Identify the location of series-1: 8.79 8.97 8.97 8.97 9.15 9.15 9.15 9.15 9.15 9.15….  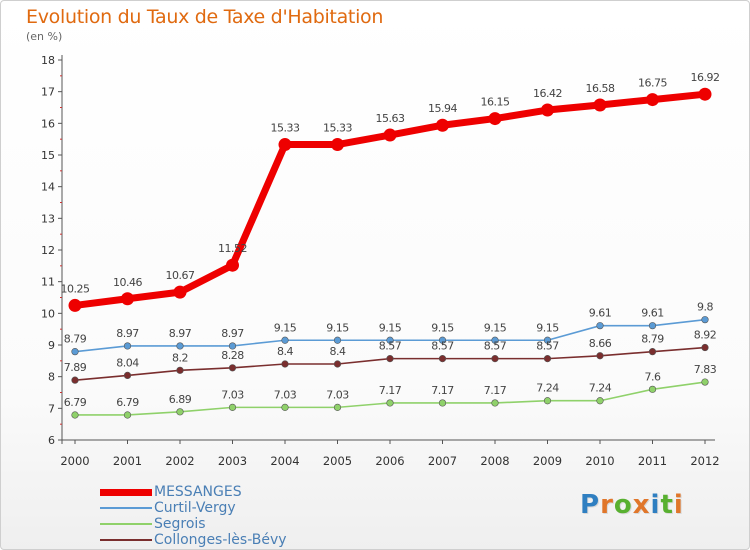
(389, 328).